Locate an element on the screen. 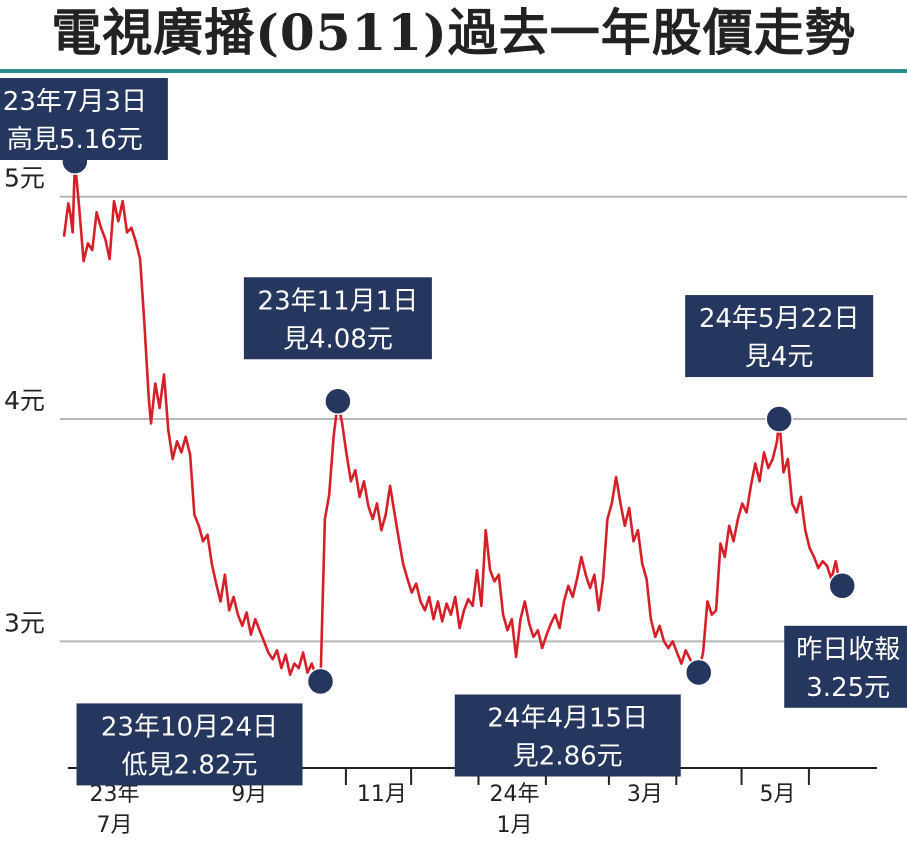  callout-text-high: 高見5.16元 is located at coordinates (75, 140).